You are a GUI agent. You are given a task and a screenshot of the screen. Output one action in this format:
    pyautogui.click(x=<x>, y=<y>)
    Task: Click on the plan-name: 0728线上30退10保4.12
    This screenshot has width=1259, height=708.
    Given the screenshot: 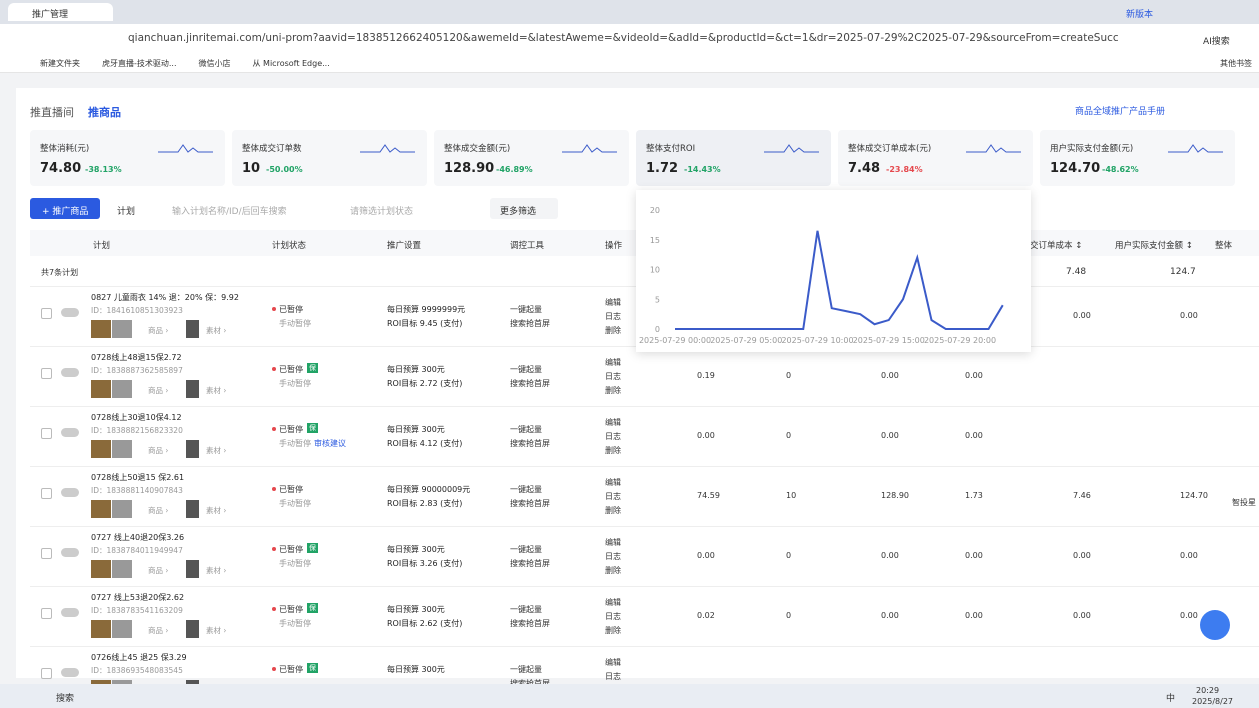 What is the action you would take?
    pyautogui.click(x=136, y=417)
    